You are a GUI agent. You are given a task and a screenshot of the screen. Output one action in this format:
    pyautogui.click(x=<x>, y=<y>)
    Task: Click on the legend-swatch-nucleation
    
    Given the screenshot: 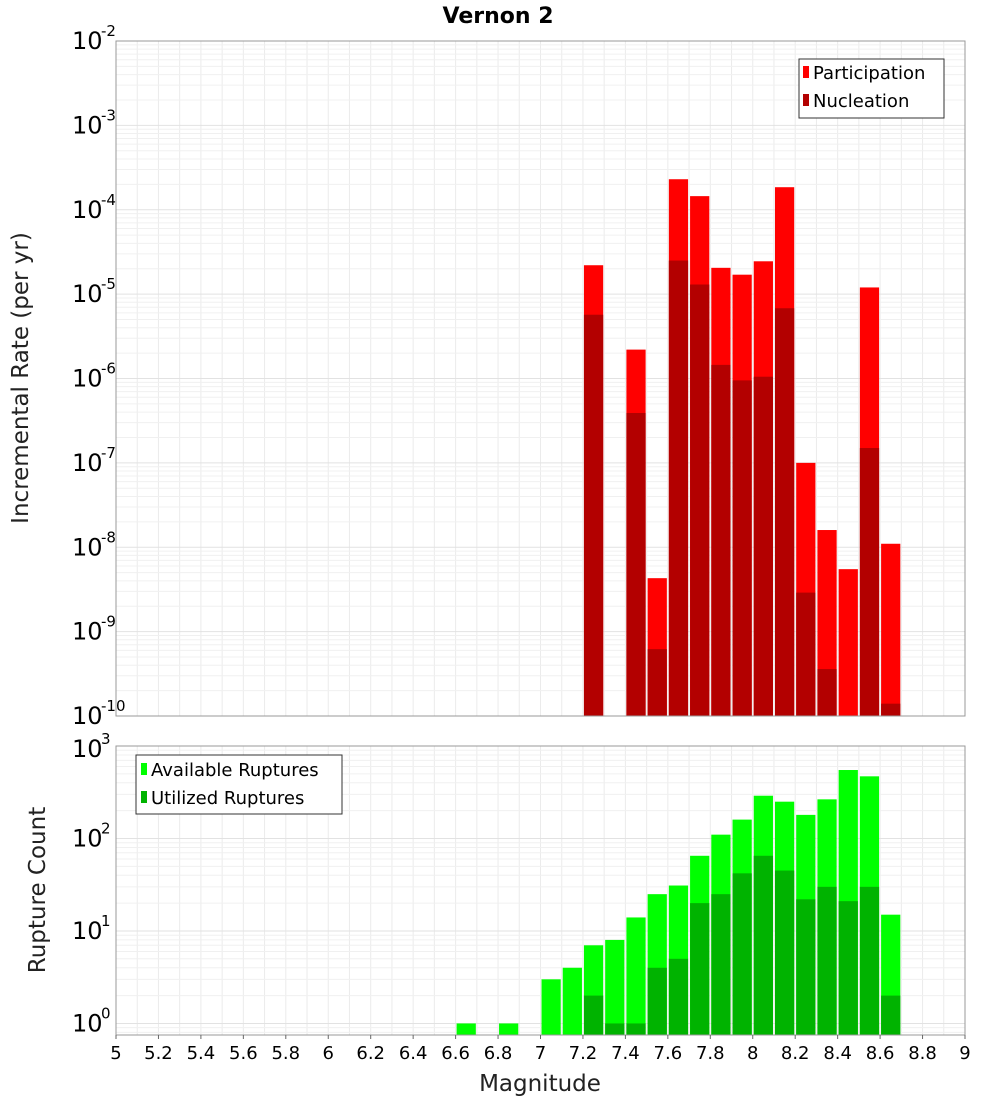 What is the action you would take?
    pyautogui.click(x=806, y=100)
    